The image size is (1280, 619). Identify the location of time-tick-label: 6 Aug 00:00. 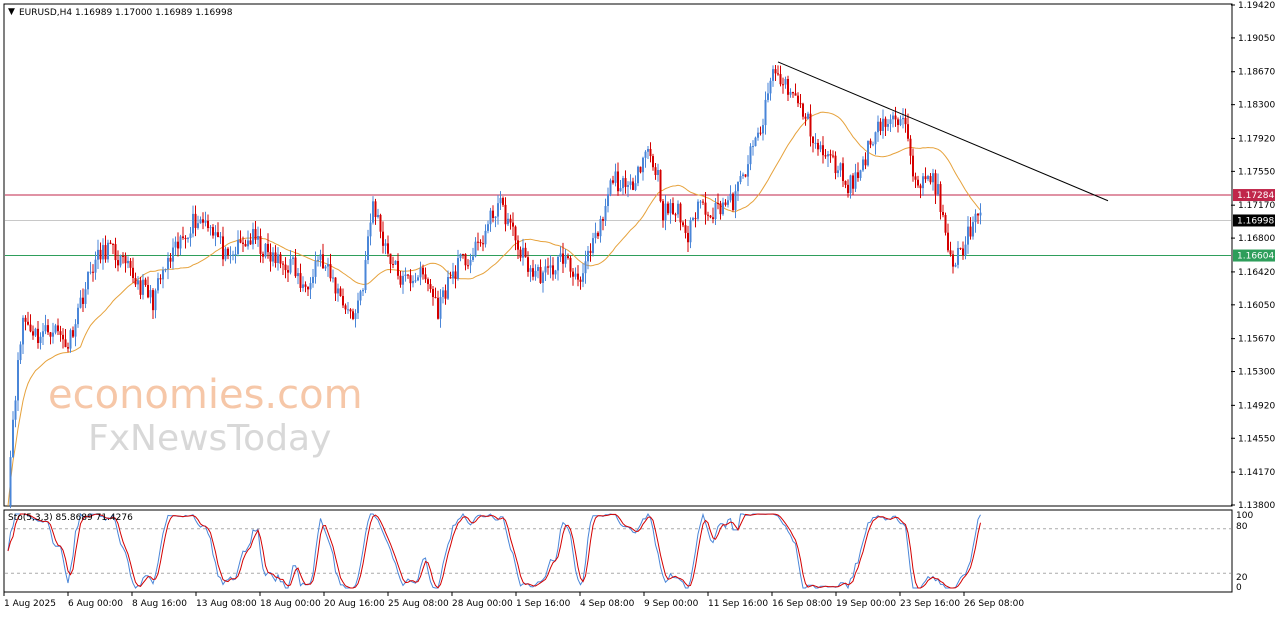
(95, 604).